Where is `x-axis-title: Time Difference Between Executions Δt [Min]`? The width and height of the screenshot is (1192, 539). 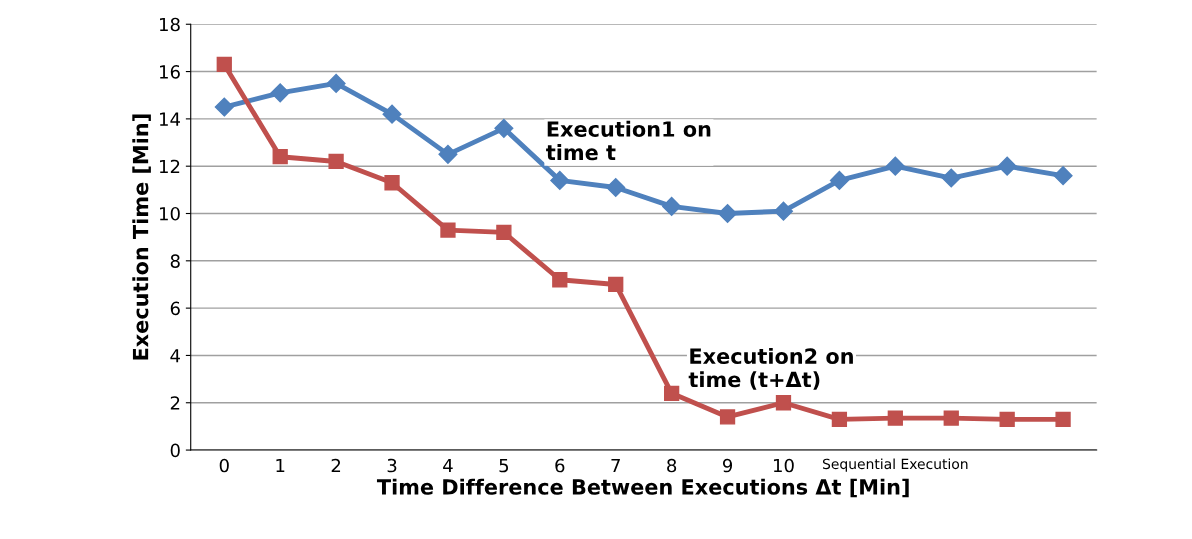 x-axis-title: Time Difference Between Executions Δt [Min] is located at coordinates (642, 488).